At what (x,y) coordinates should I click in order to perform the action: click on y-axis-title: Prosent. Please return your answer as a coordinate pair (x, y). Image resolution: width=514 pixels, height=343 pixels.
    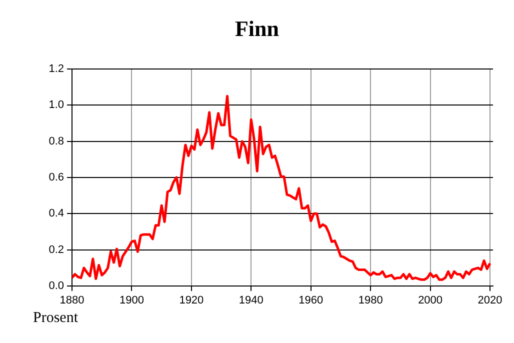
    Looking at the image, I should click on (55, 318).